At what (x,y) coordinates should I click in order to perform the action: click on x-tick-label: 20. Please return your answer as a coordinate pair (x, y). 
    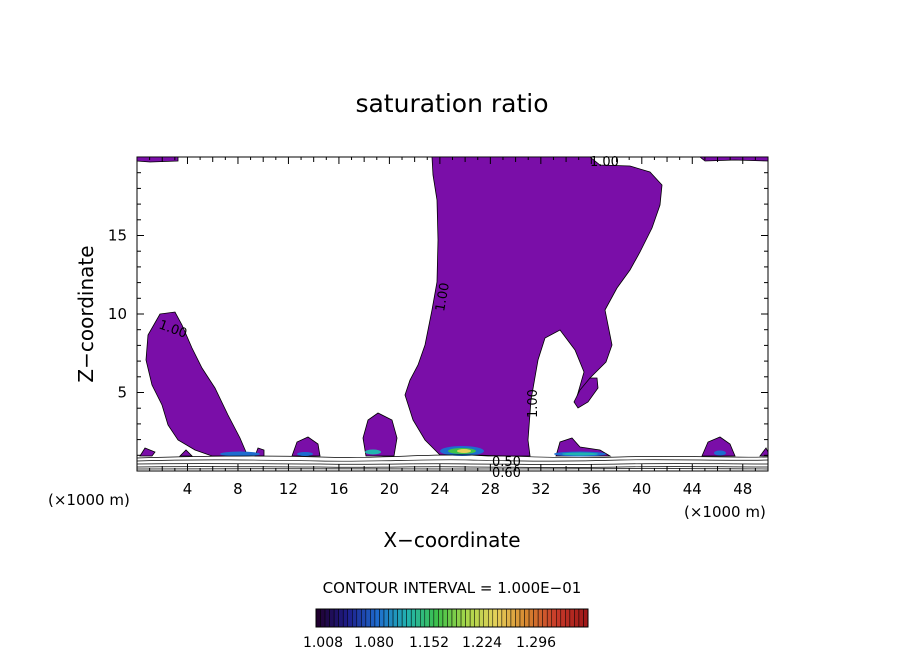
    Looking at the image, I should click on (389, 489).